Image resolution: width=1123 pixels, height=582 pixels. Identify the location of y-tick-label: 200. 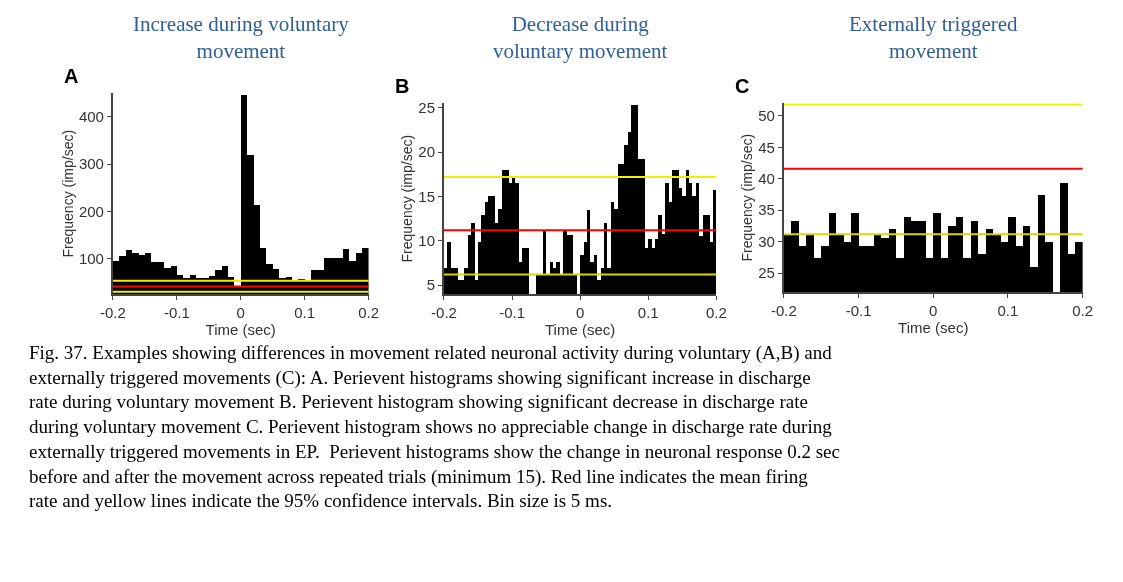
(91, 211).